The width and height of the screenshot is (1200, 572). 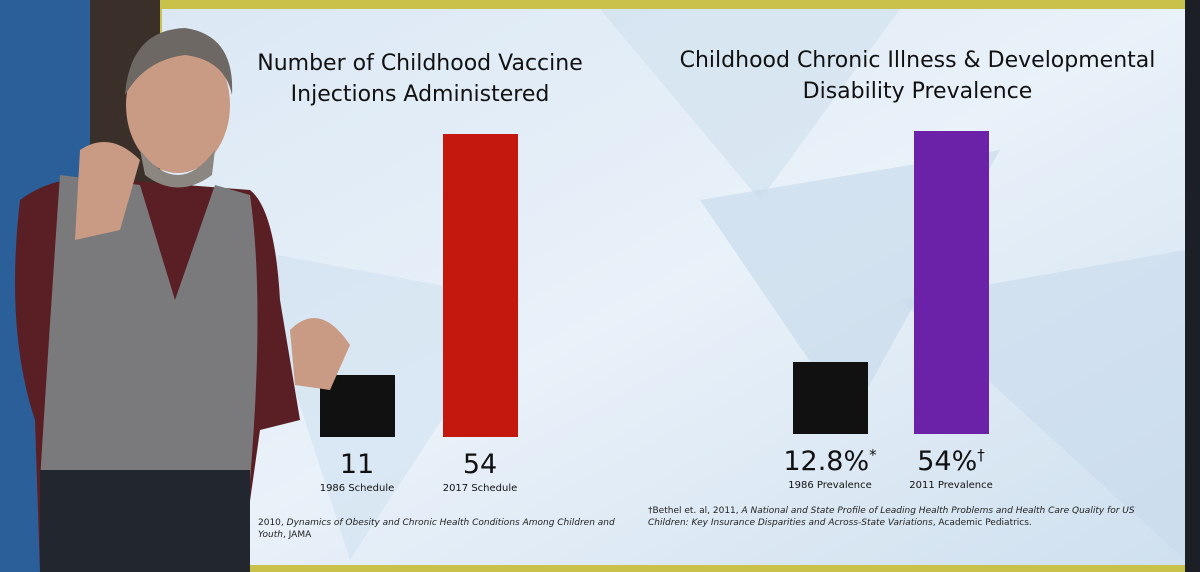 What do you see at coordinates (982, 523) in the screenshot?
I see `footnote-part: , Academic Pediatrics.` at bounding box center [982, 523].